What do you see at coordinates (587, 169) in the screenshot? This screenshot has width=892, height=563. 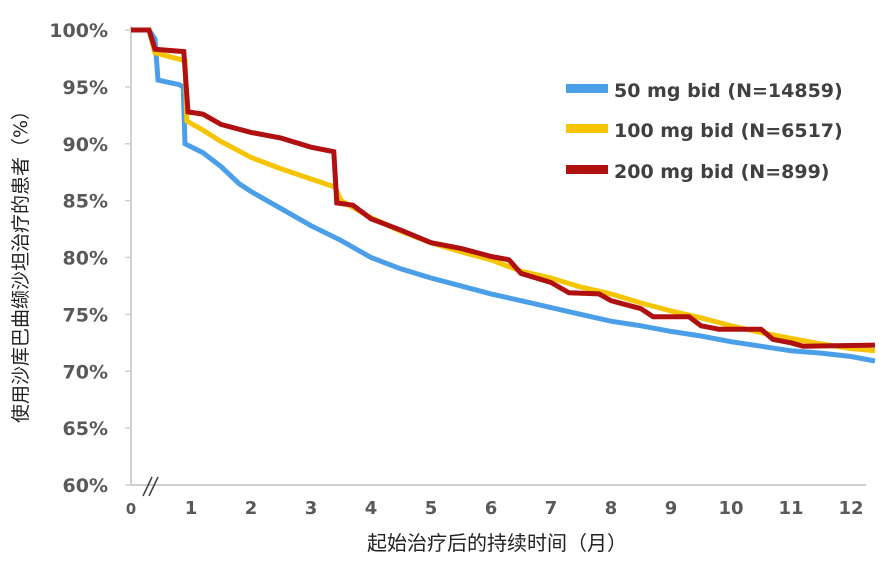 I see `legend-swatch-200mg` at bounding box center [587, 169].